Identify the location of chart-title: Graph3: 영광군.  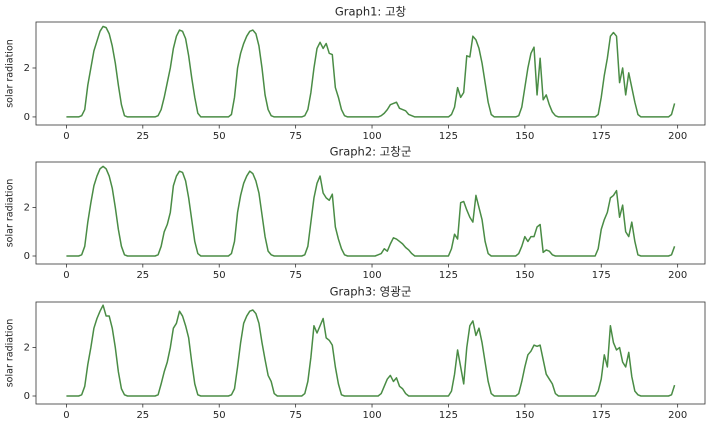
(371, 292).